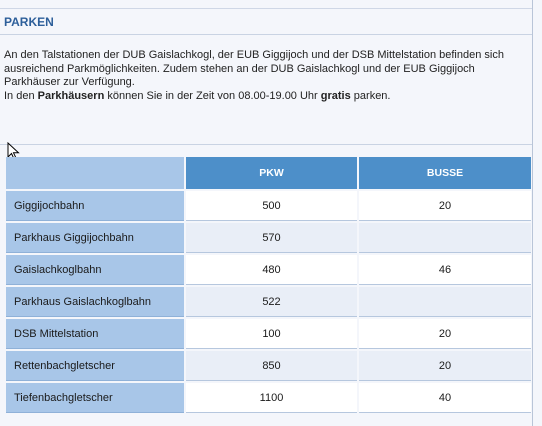 The width and height of the screenshot is (542, 426). I want to click on page-title: PARKEN, so click(29, 22).